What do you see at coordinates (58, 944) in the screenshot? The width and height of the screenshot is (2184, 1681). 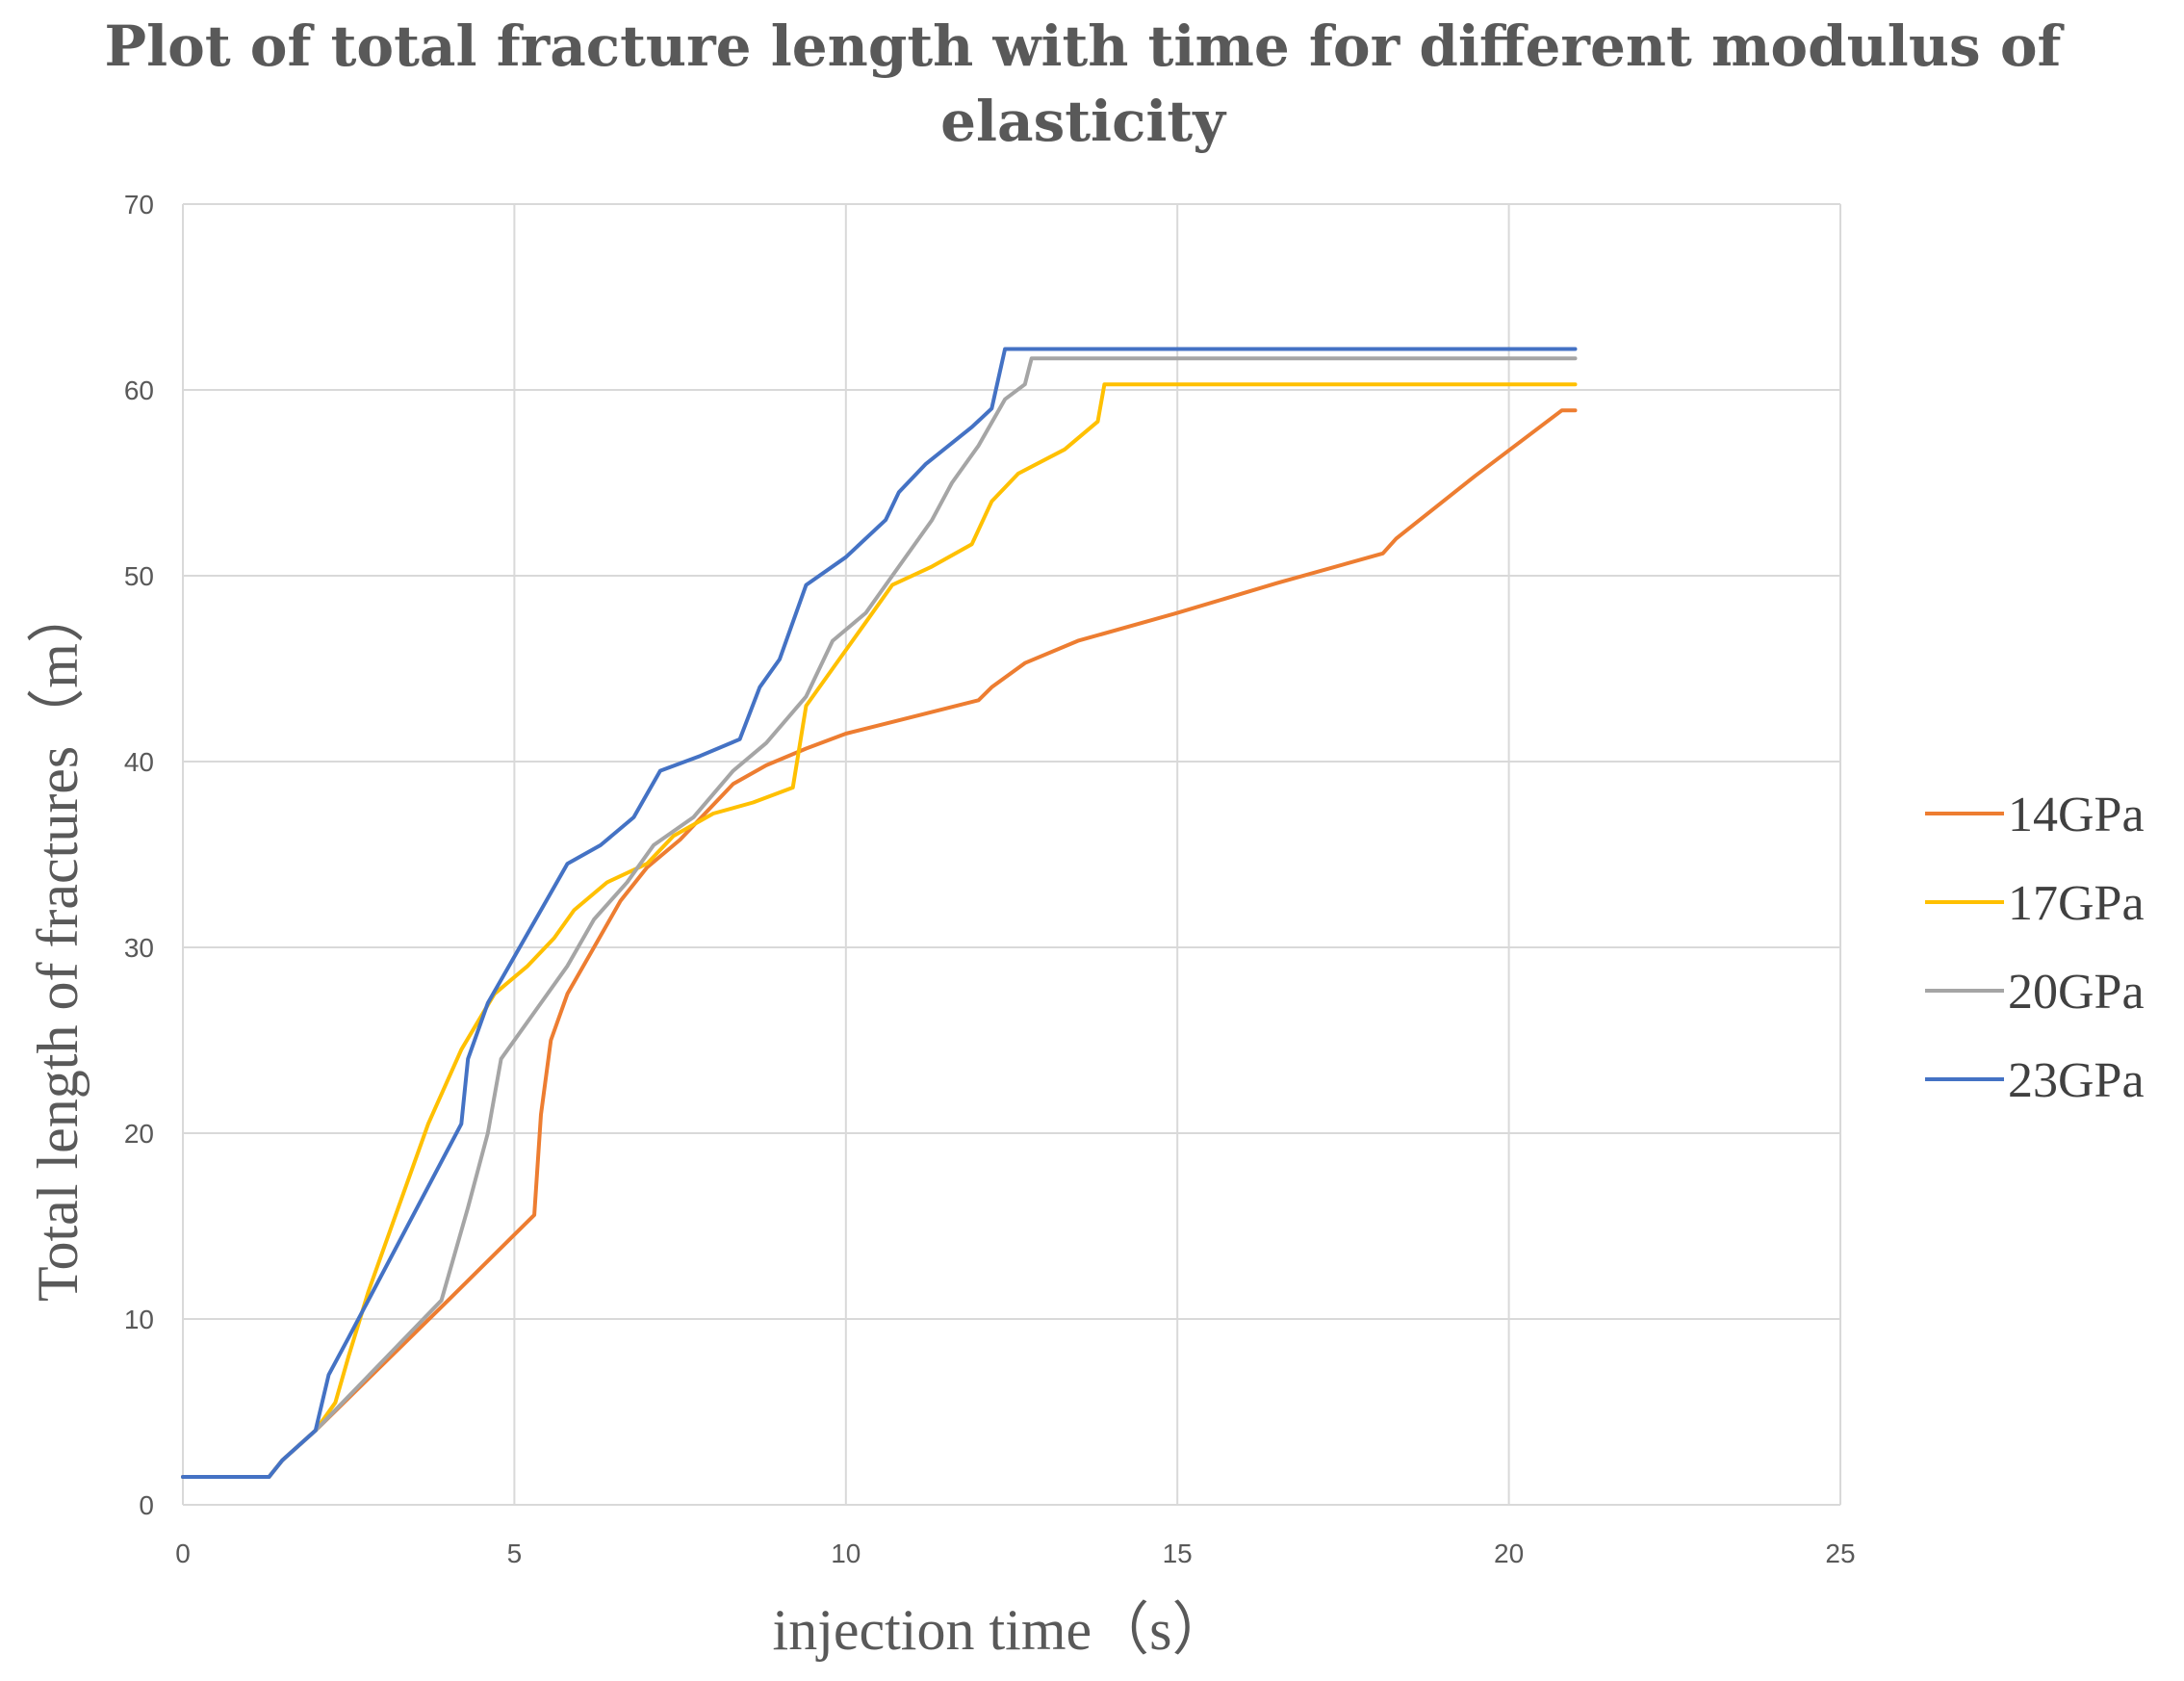 I see `y-axis-label: Total length of fractures（m）` at bounding box center [58, 944].